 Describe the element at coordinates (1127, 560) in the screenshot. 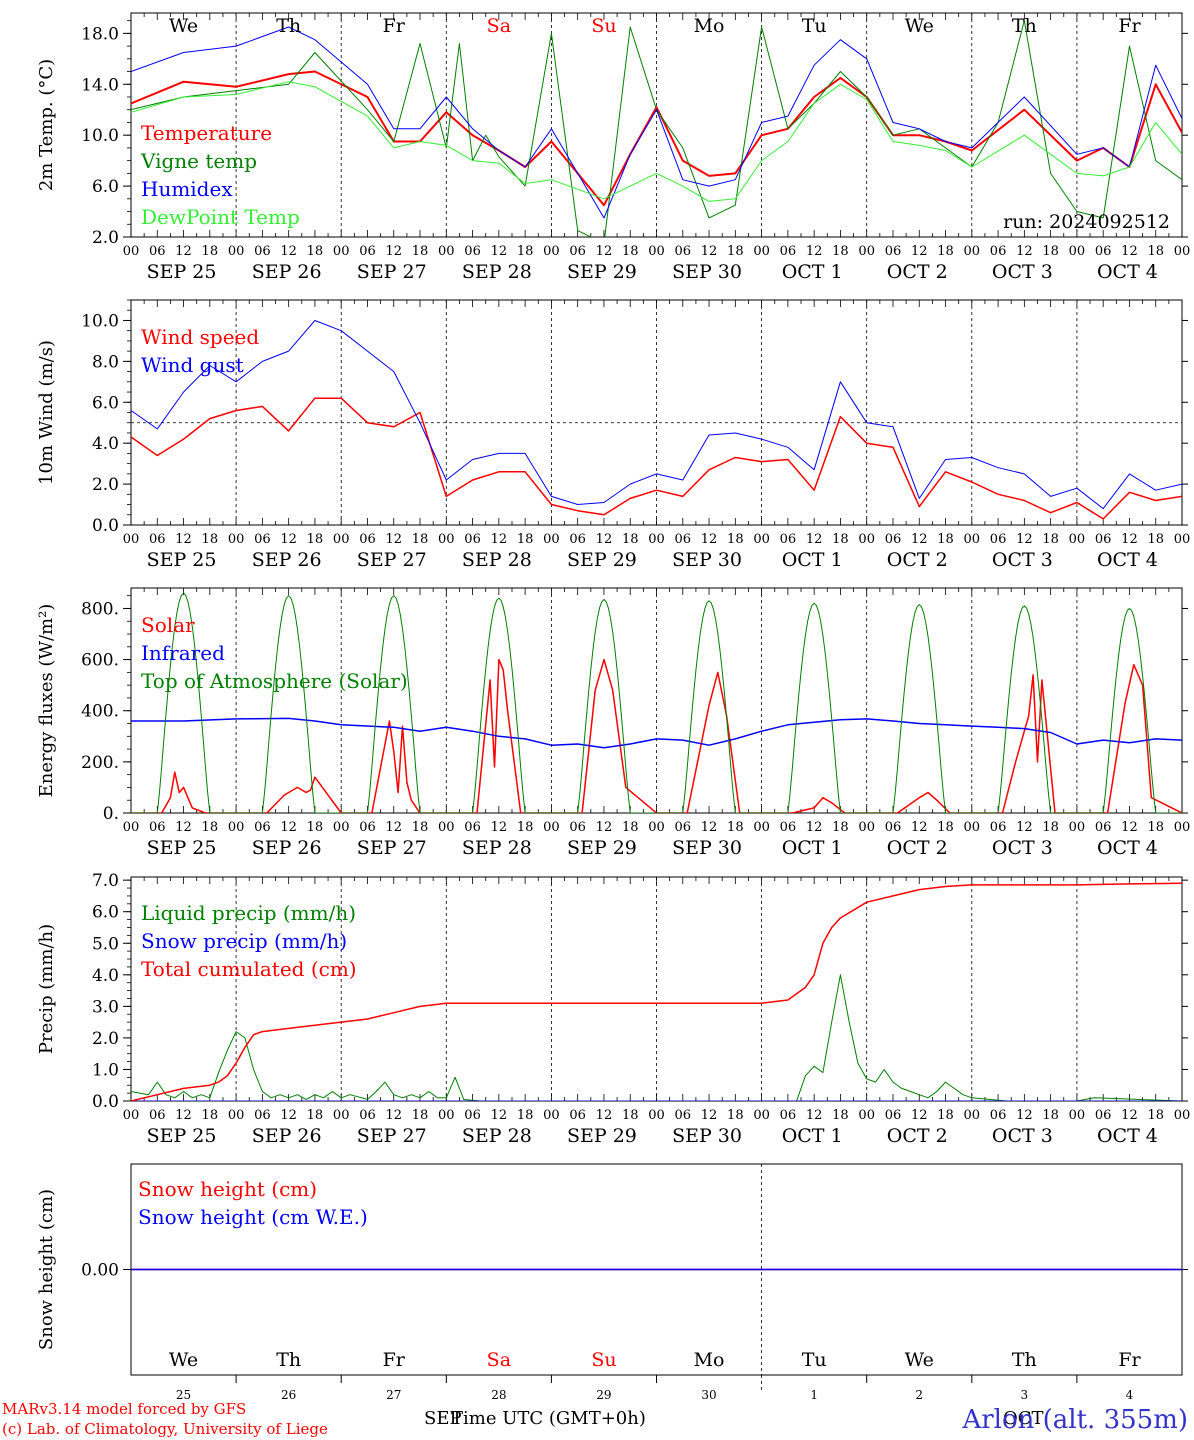

I see `x-date-label: OCT 4` at that location.